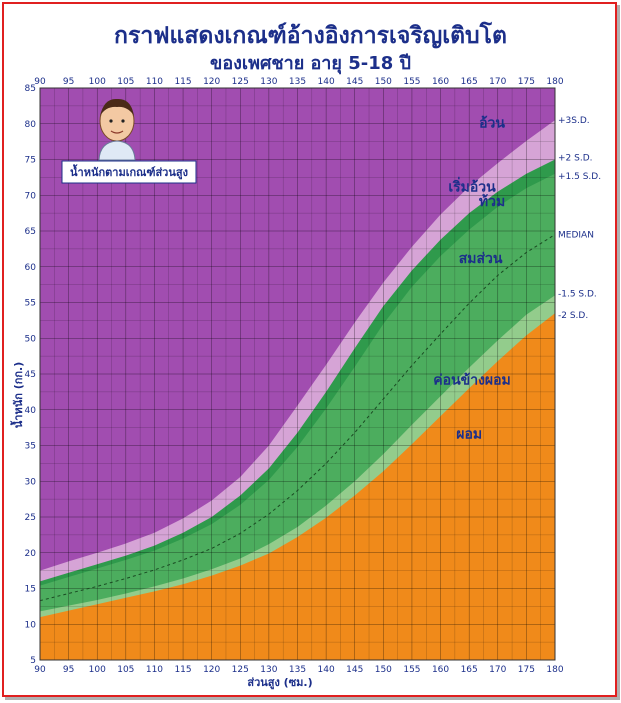 This screenshot has height=703, width=621. Describe the element at coordinates (576, 236) in the screenshot. I see `series-label: MEDIAN` at that location.